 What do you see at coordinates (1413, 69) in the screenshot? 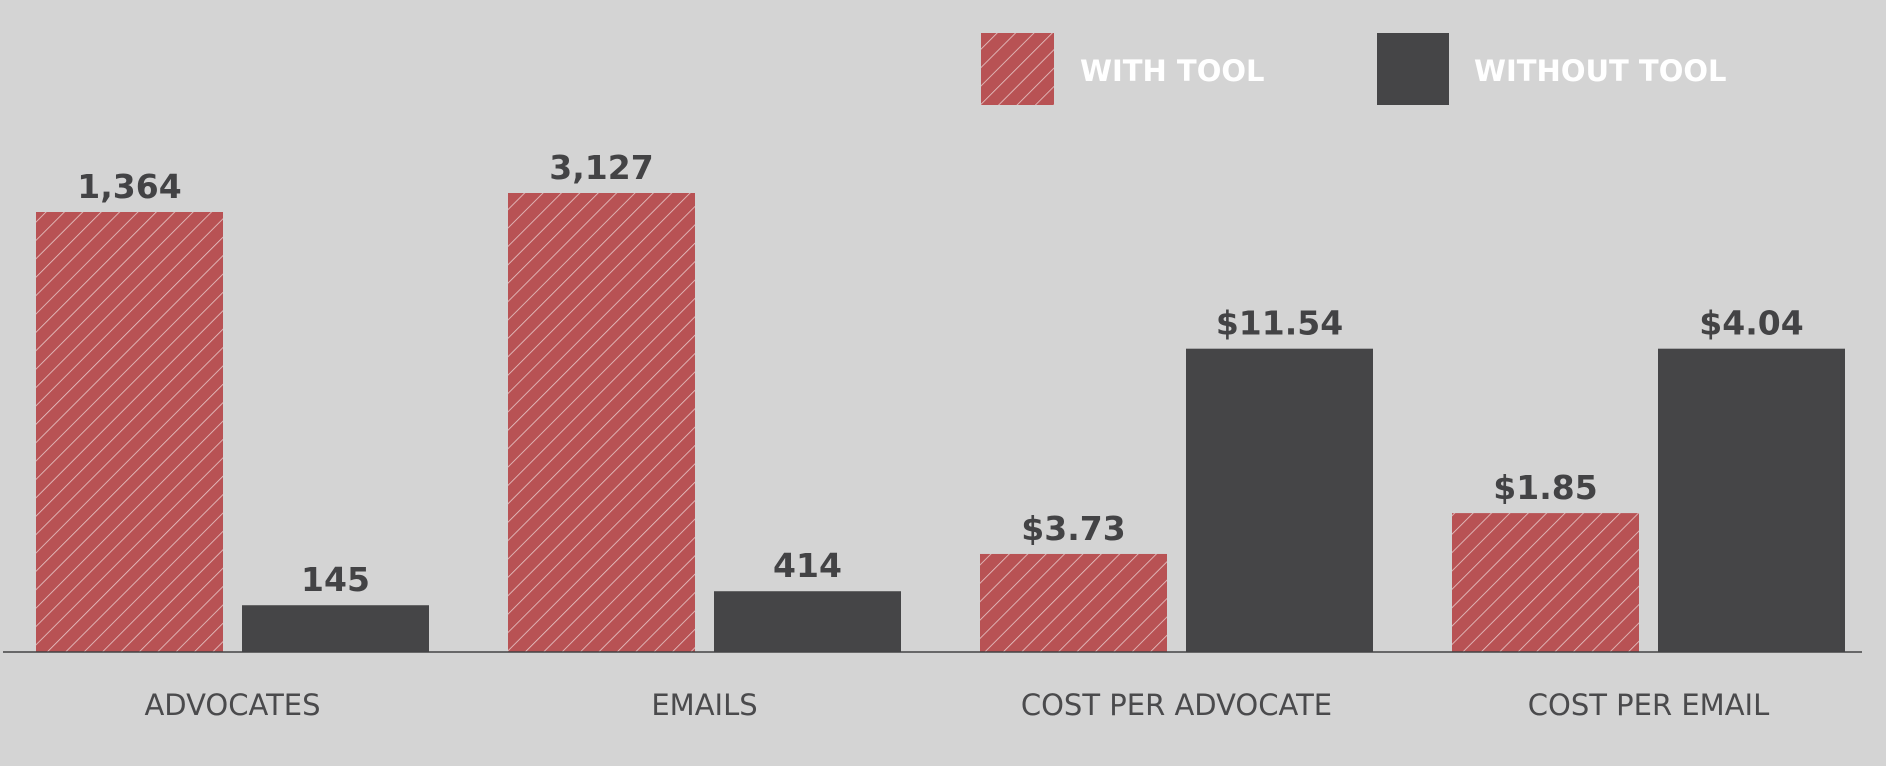
I see `legend-swatch-without-tool` at bounding box center [1413, 69].